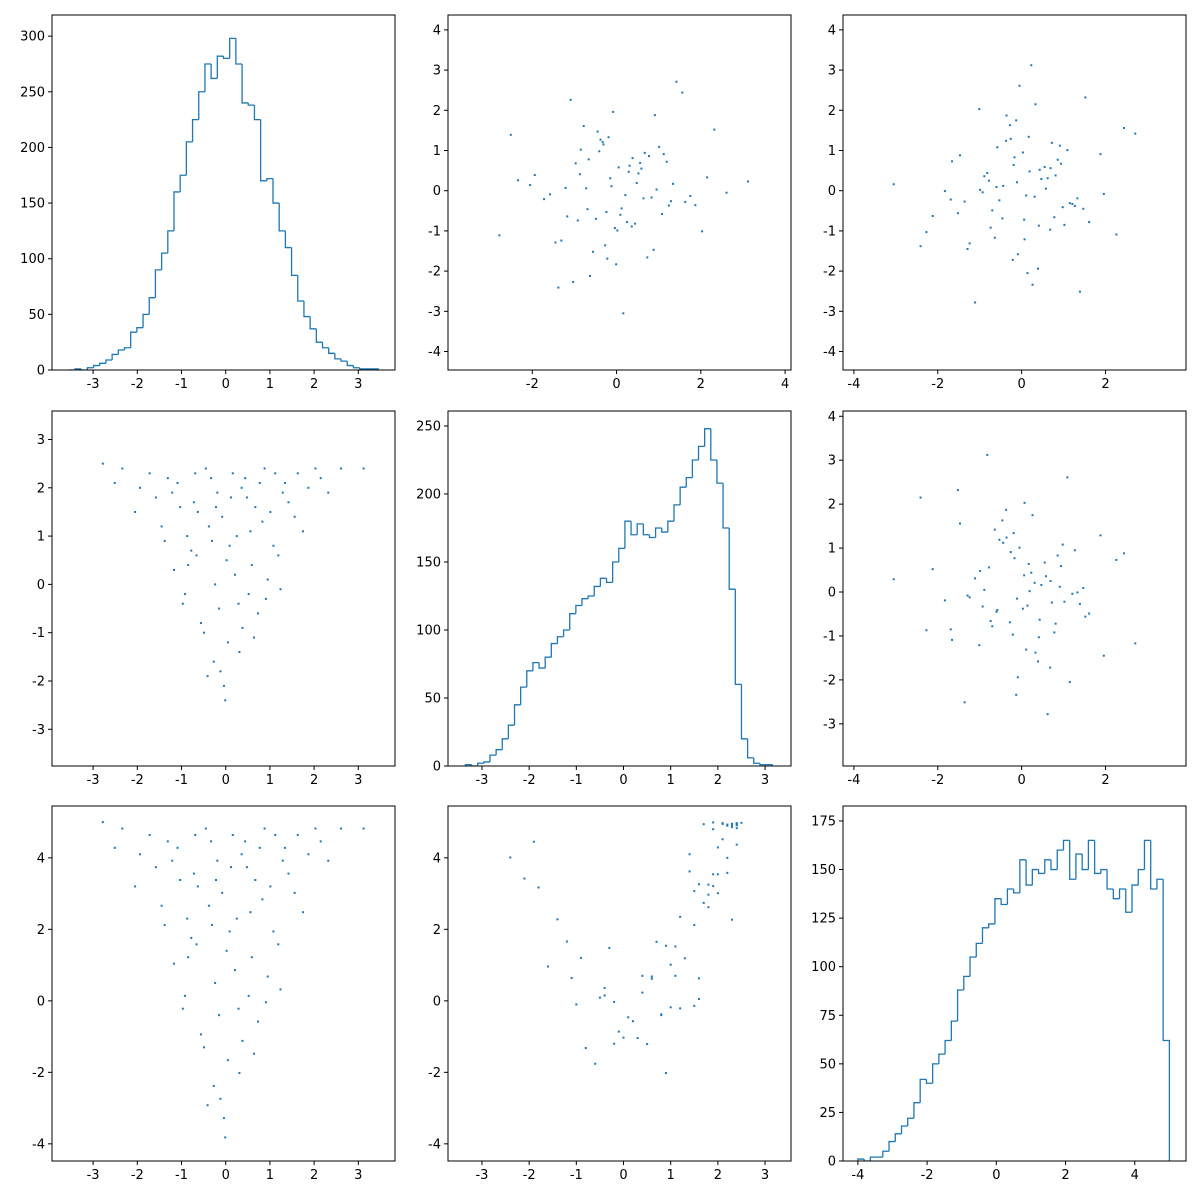  Describe the element at coordinates (832, 549) in the screenshot. I see `y-tick-label: 1` at that location.